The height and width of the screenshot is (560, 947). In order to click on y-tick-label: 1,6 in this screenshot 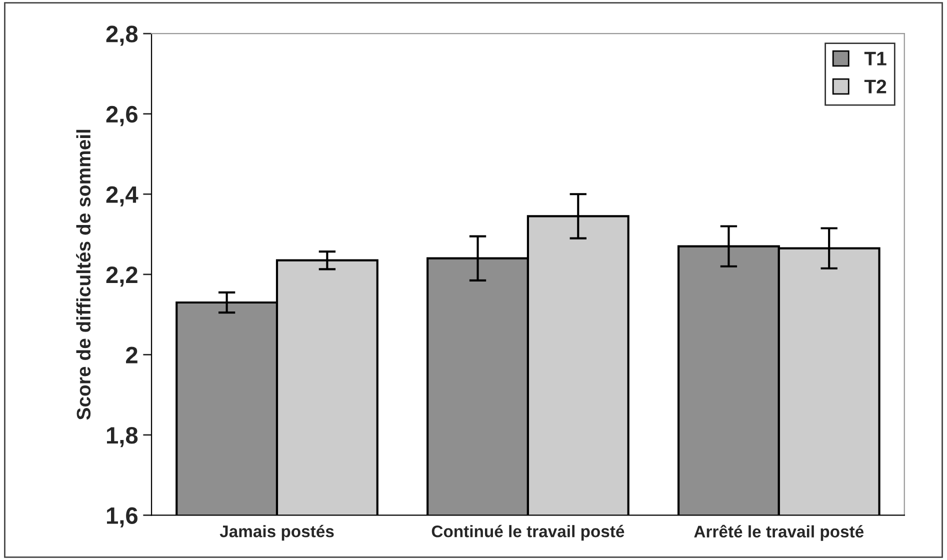, I will do `click(122, 517)`.